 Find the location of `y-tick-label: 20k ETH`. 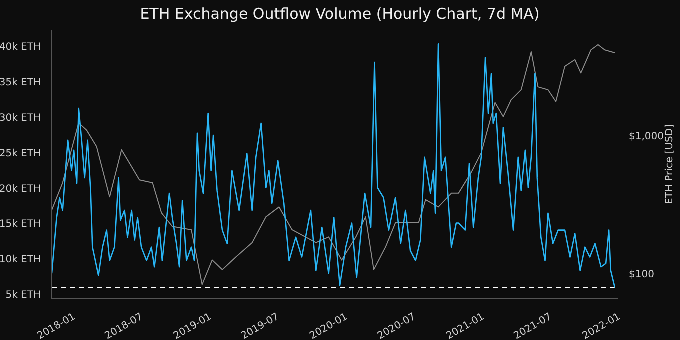

y-tick-label: 20k ETH is located at coordinates (20, 189).